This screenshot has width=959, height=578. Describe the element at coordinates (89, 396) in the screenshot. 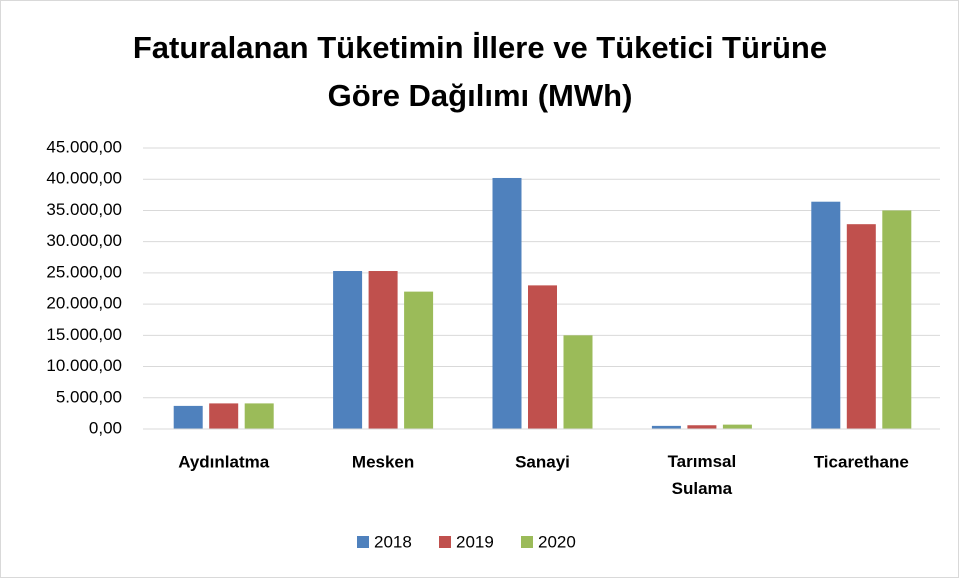

I see `y-tick-label: 5.000,00` at that location.